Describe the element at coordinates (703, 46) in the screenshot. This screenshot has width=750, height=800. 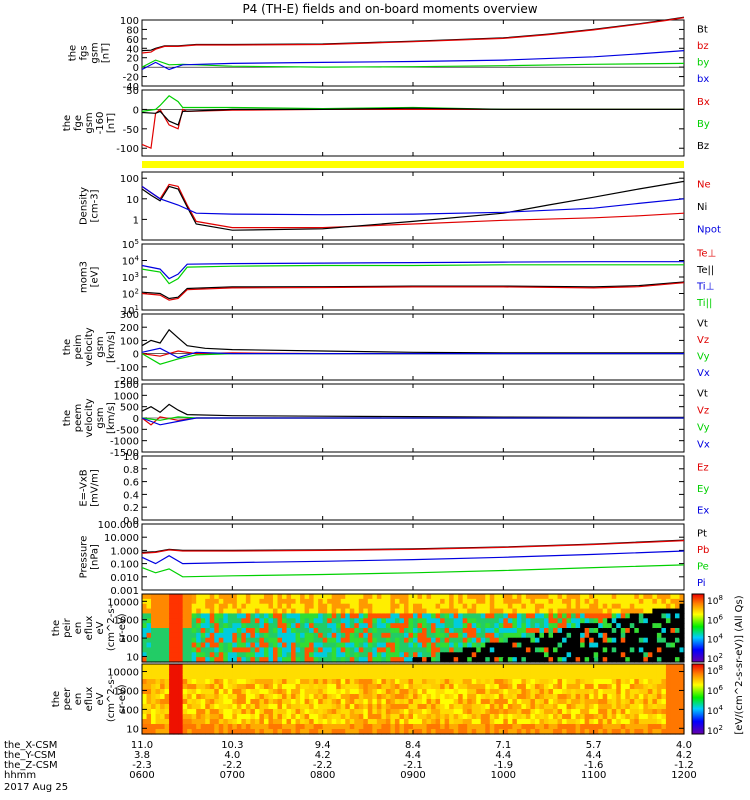
I see `legend-entry: bz` at that location.